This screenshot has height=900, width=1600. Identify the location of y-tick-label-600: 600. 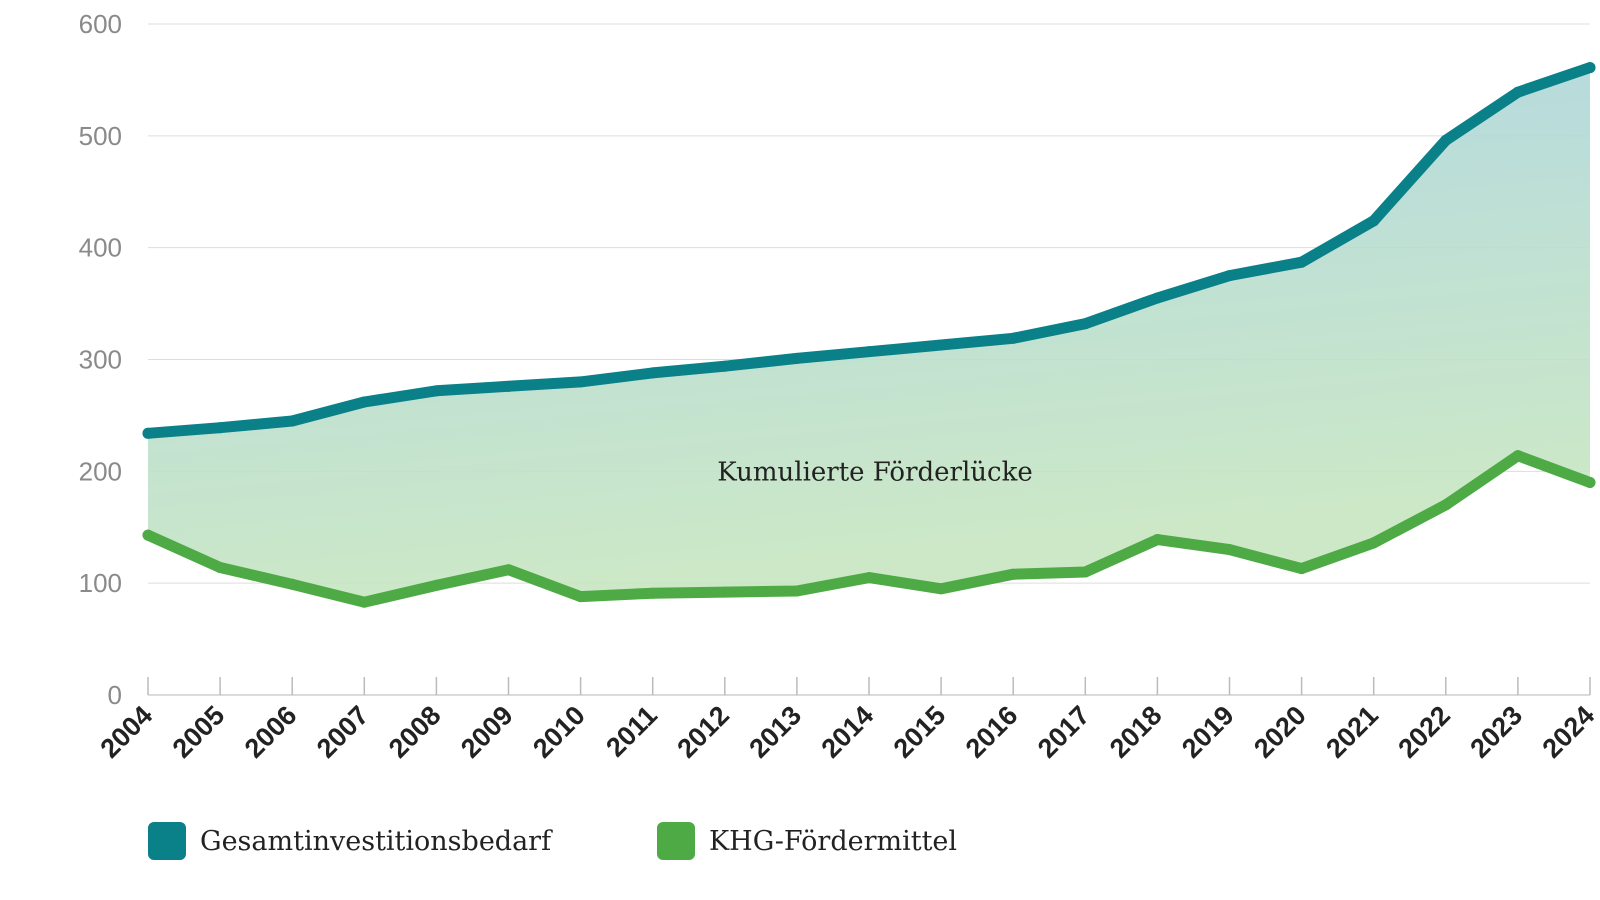
(100, 24).